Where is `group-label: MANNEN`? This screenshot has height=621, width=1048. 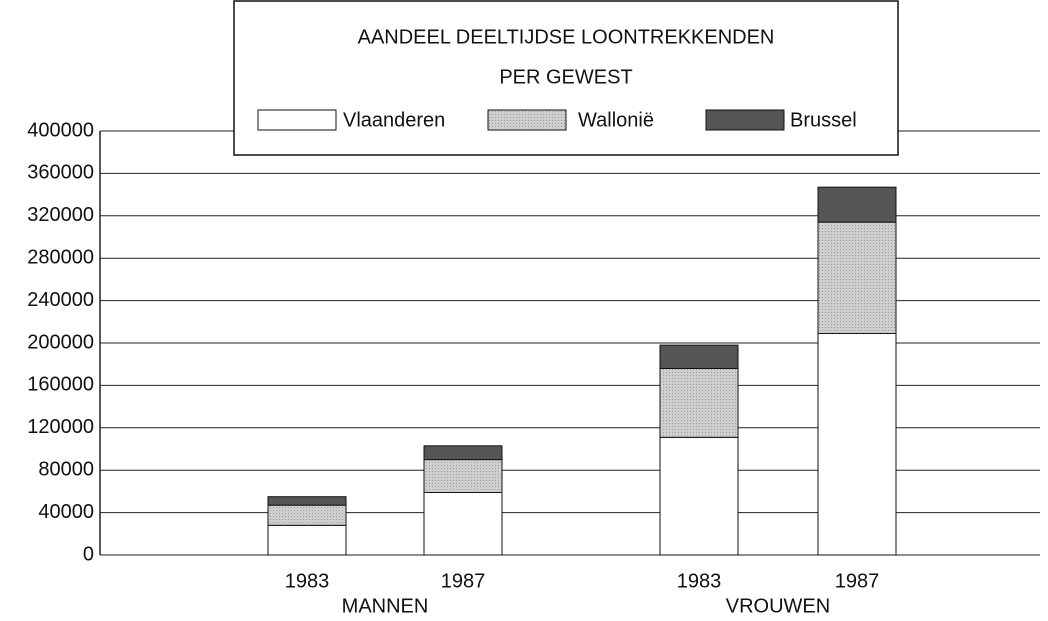
group-label: MANNEN is located at coordinates (385, 606).